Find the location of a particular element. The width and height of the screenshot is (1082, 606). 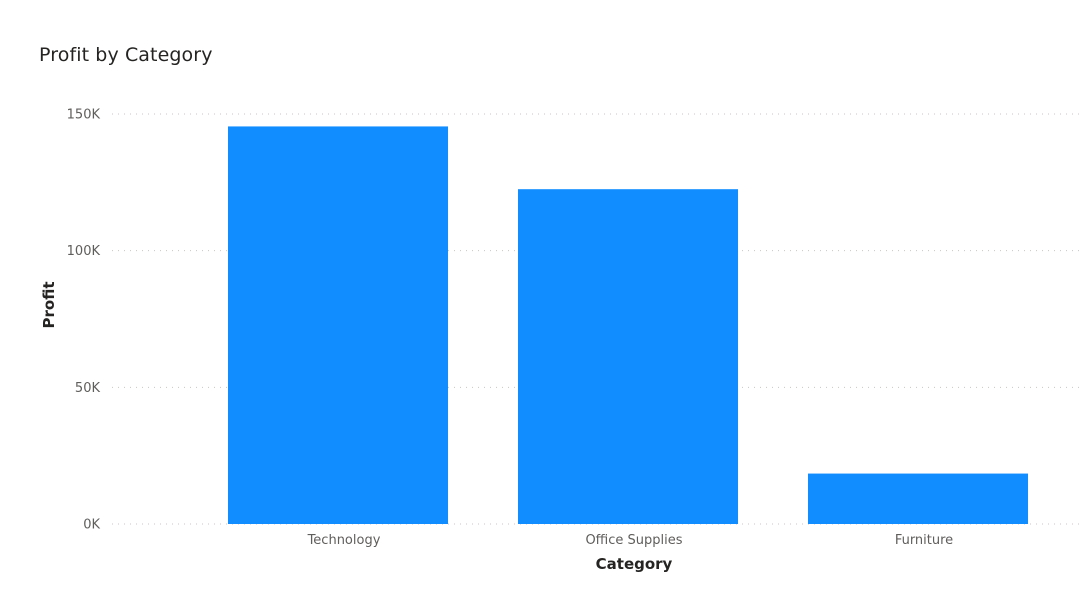

y-axis-ticks: 0K 50K 100K 150K is located at coordinates (84, 320).